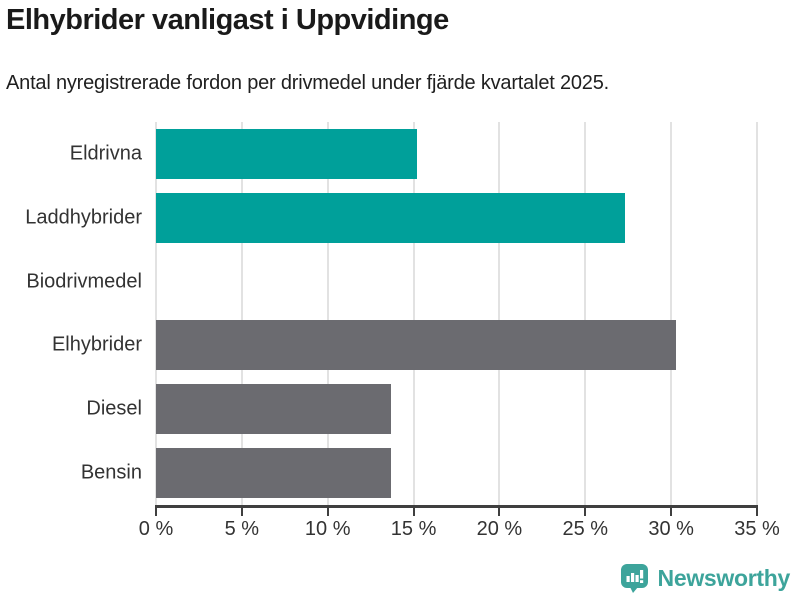 This screenshot has height=600, width=800. What do you see at coordinates (724, 578) in the screenshot?
I see `newsworthy-wordmark: Newsworthy` at bounding box center [724, 578].